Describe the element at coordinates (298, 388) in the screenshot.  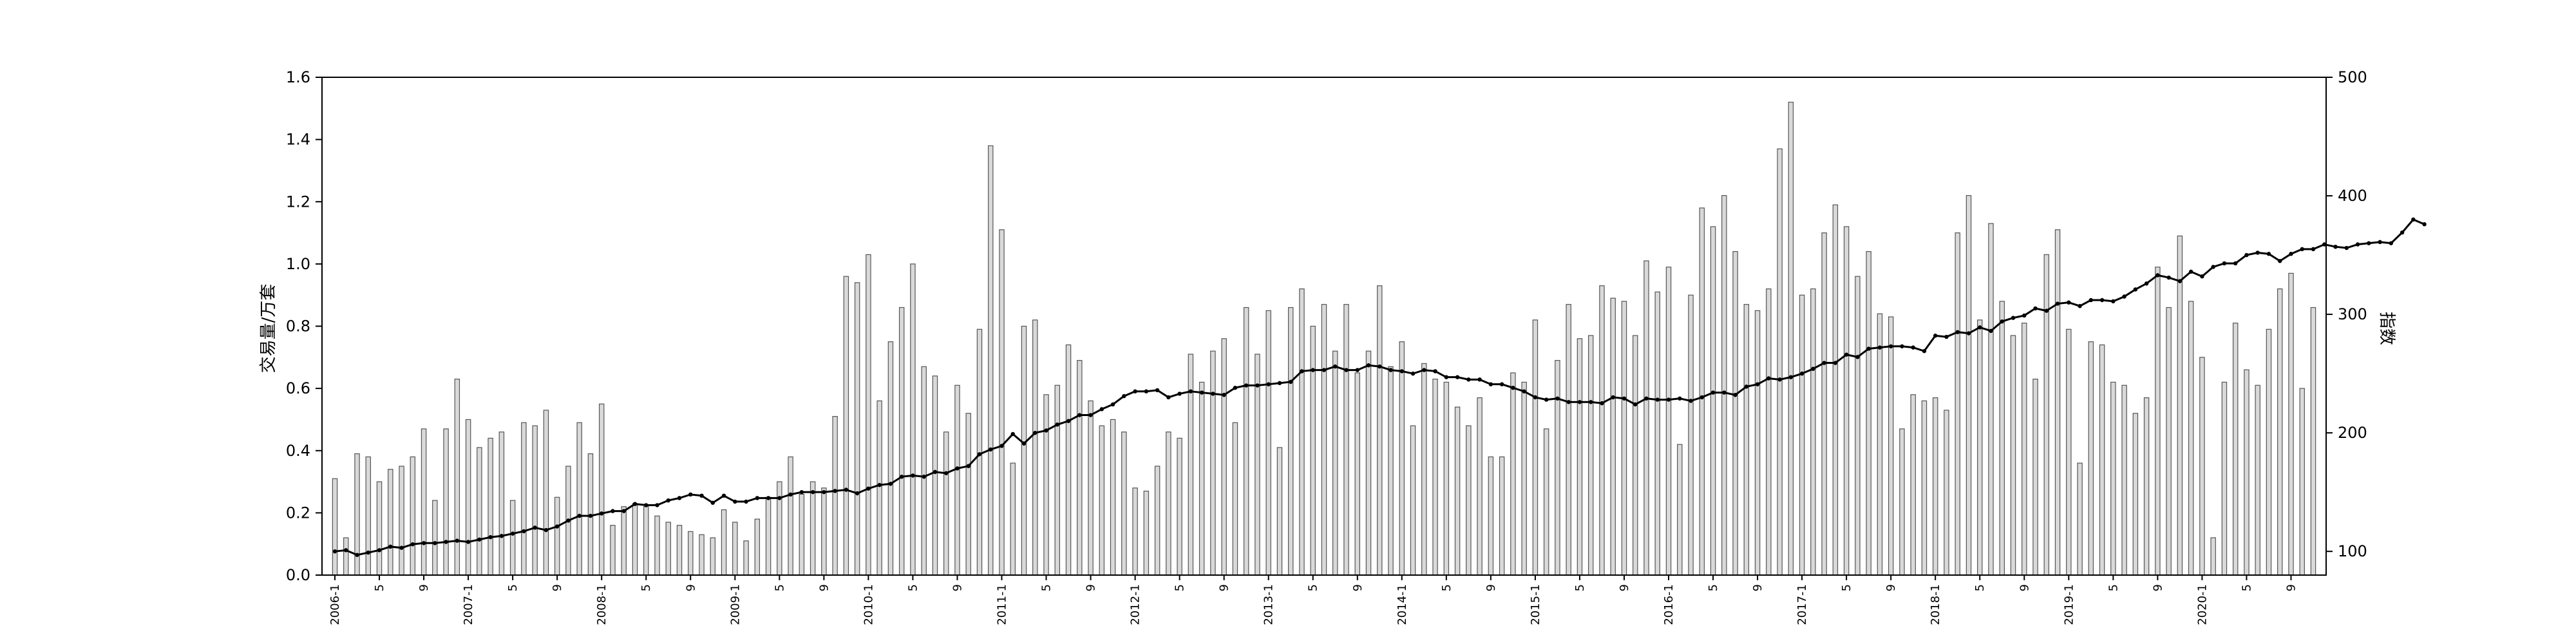
I see `left-tick-label: 0.6` at that location.